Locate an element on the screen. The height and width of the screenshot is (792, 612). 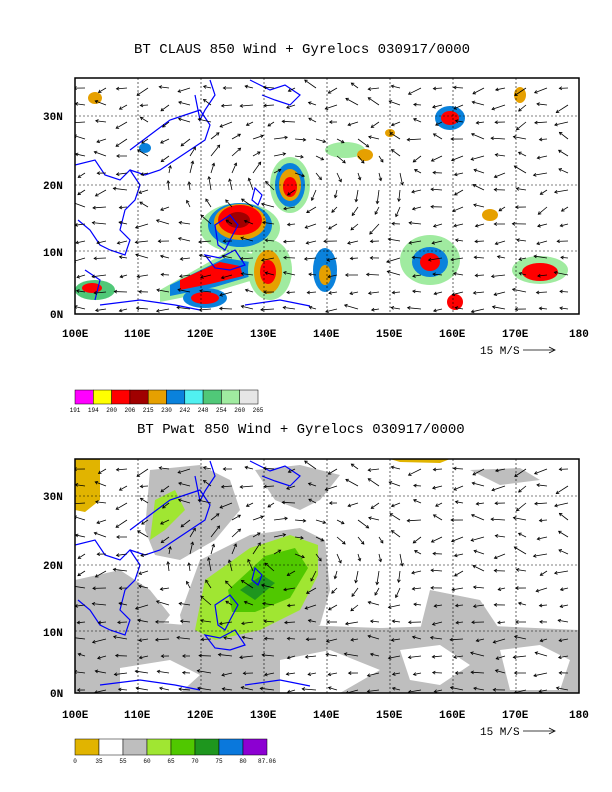
panel2-colorbar: 0 35 55 60 65 70 75 80 87.06 is located at coordinates (174, 751).